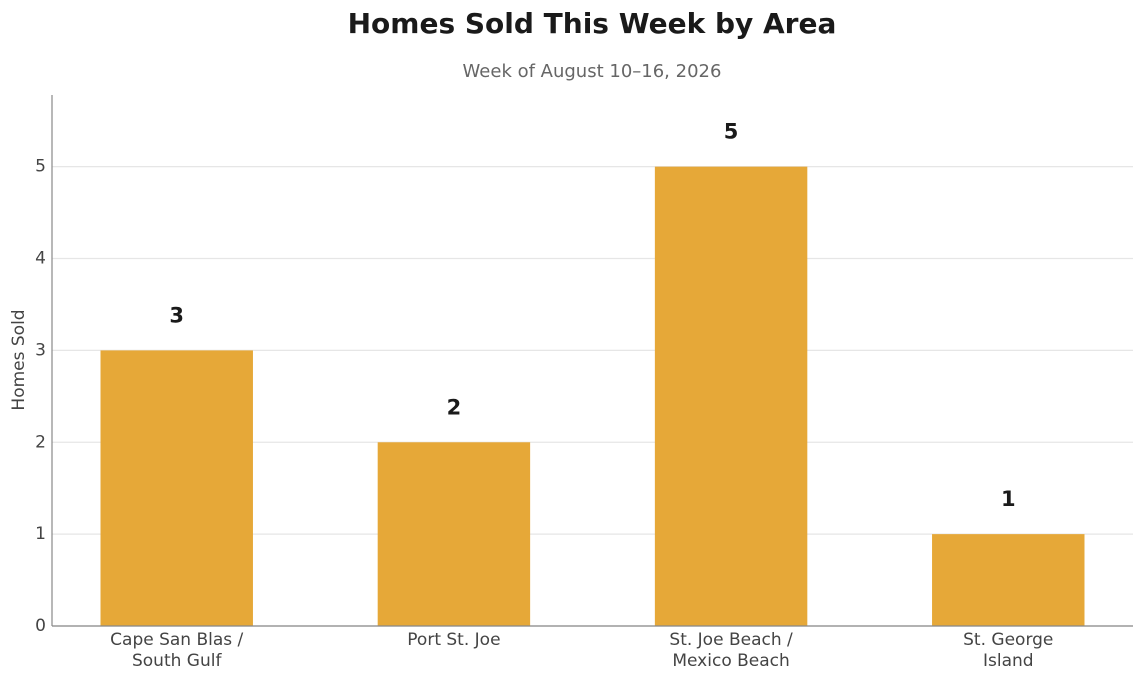 The height and width of the screenshot is (681, 1143). Describe the element at coordinates (592, 23) in the screenshot. I see `chart-title: Homes Sold This Week by Area` at that location.